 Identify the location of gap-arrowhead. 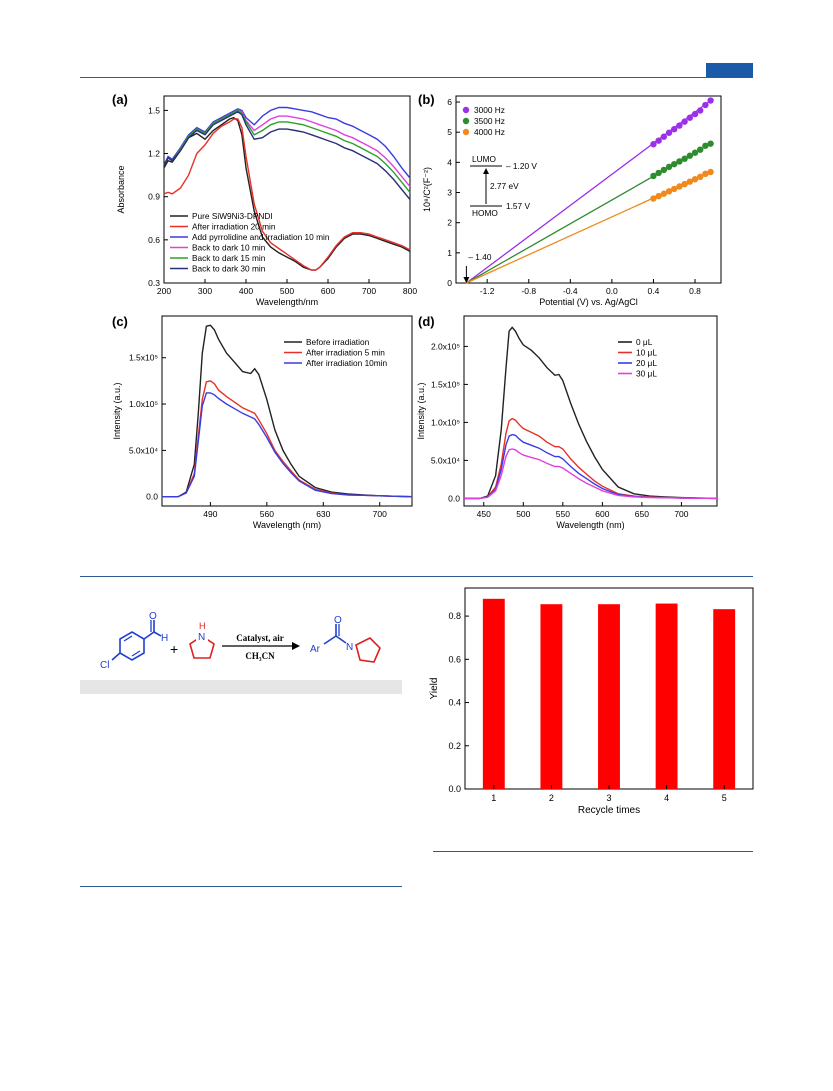
(486, 171).